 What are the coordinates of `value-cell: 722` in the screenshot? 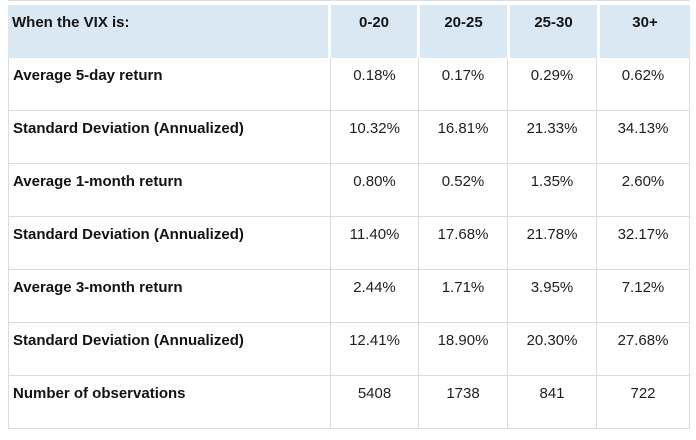 It's located at (643, 393).